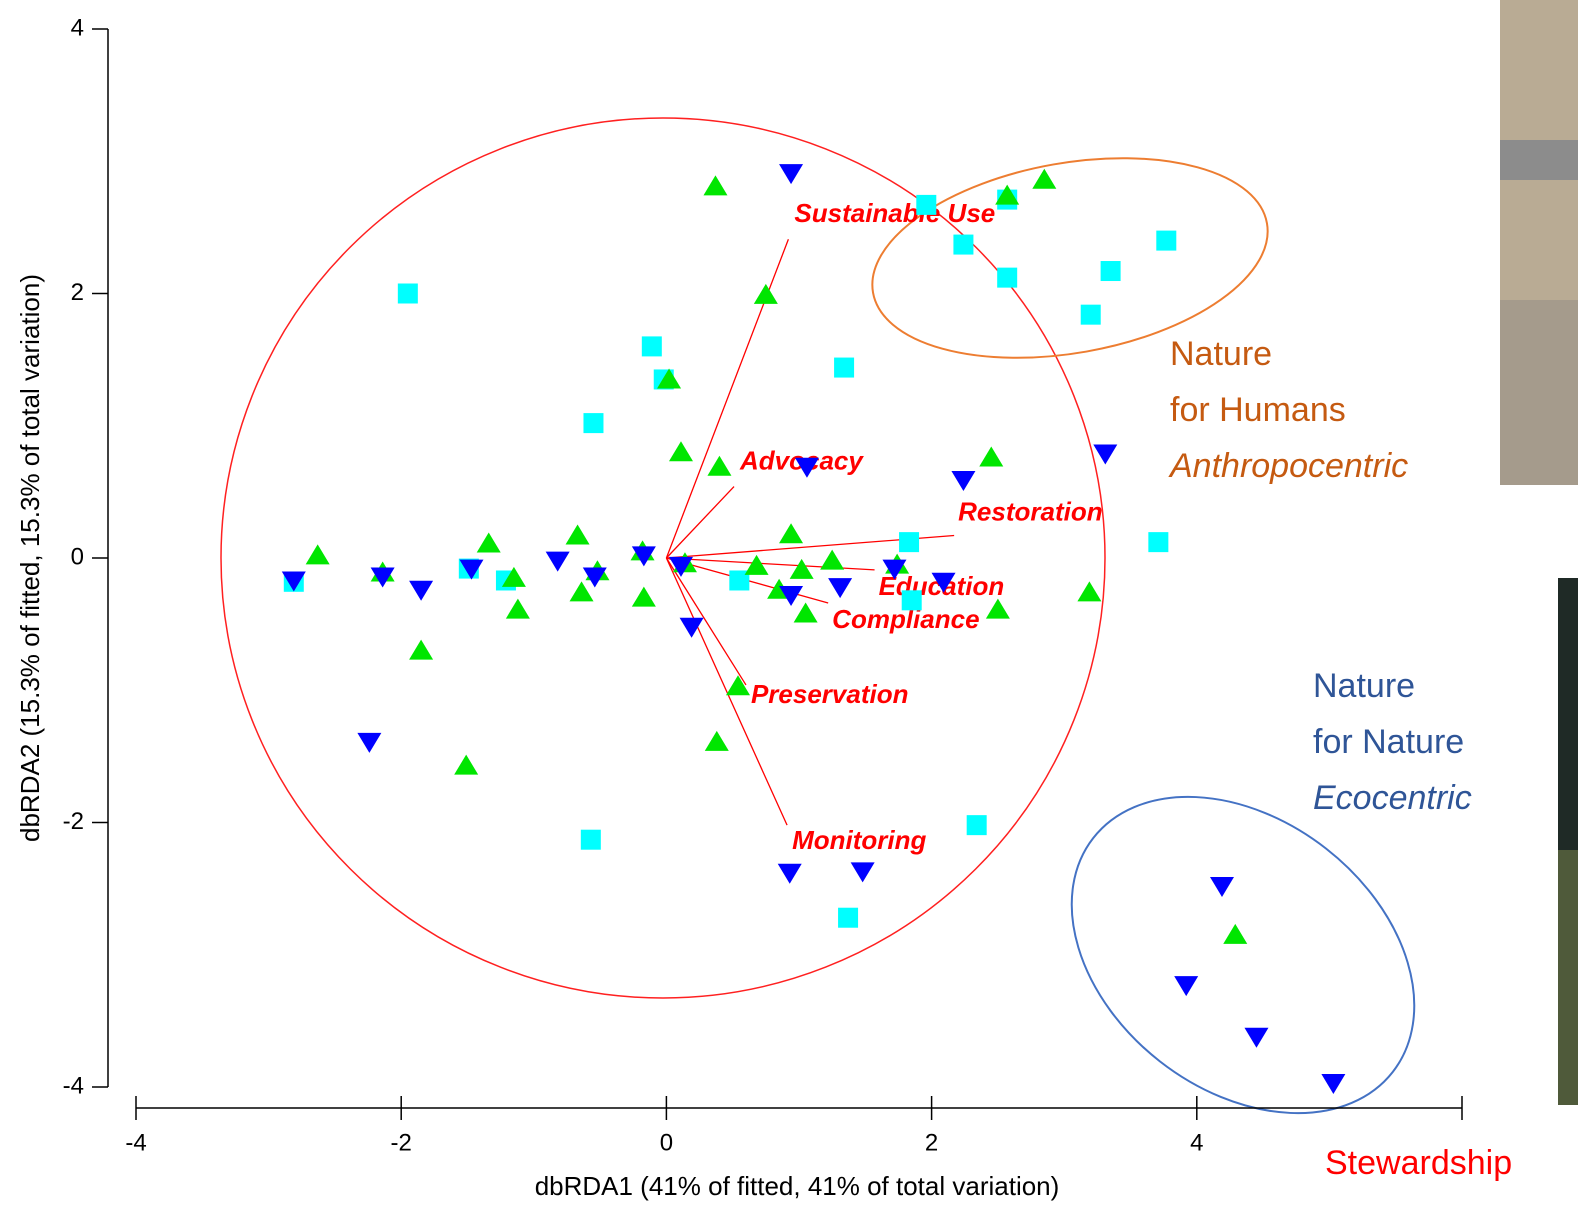  What do you see at coordinates (135, 1142) in the screenshot?
I see `x-tick-label: -4` at bounding box center [135, 1142].